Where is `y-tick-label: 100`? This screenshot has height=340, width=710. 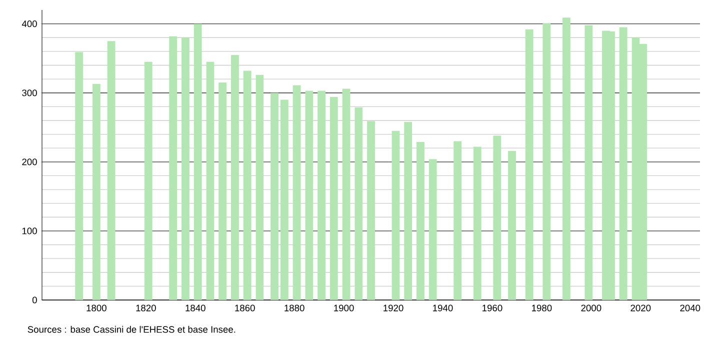
y-tick-label: 100 is located at coordinates (29, 231).